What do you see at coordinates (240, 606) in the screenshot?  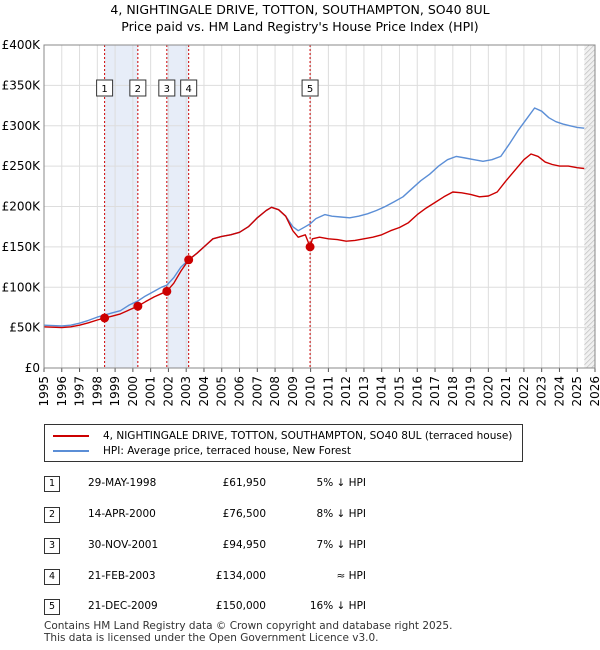 I see `transaction-price: £150,000` at bounding box center [240, 606].